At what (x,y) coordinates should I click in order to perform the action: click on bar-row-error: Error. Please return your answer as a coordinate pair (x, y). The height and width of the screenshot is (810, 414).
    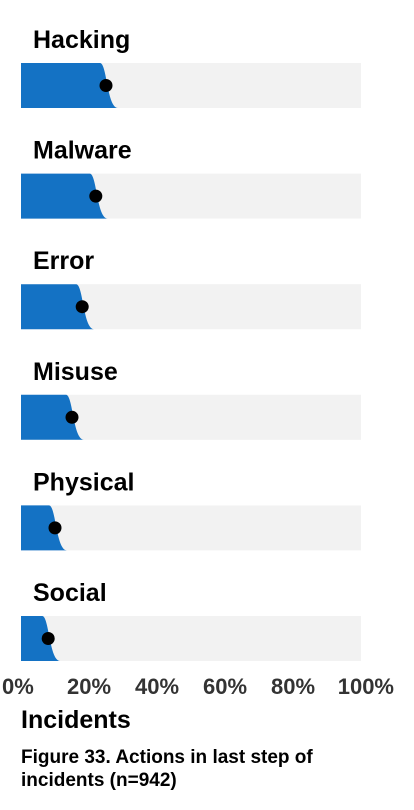
    Looking at the image, I should click on (191, 288).